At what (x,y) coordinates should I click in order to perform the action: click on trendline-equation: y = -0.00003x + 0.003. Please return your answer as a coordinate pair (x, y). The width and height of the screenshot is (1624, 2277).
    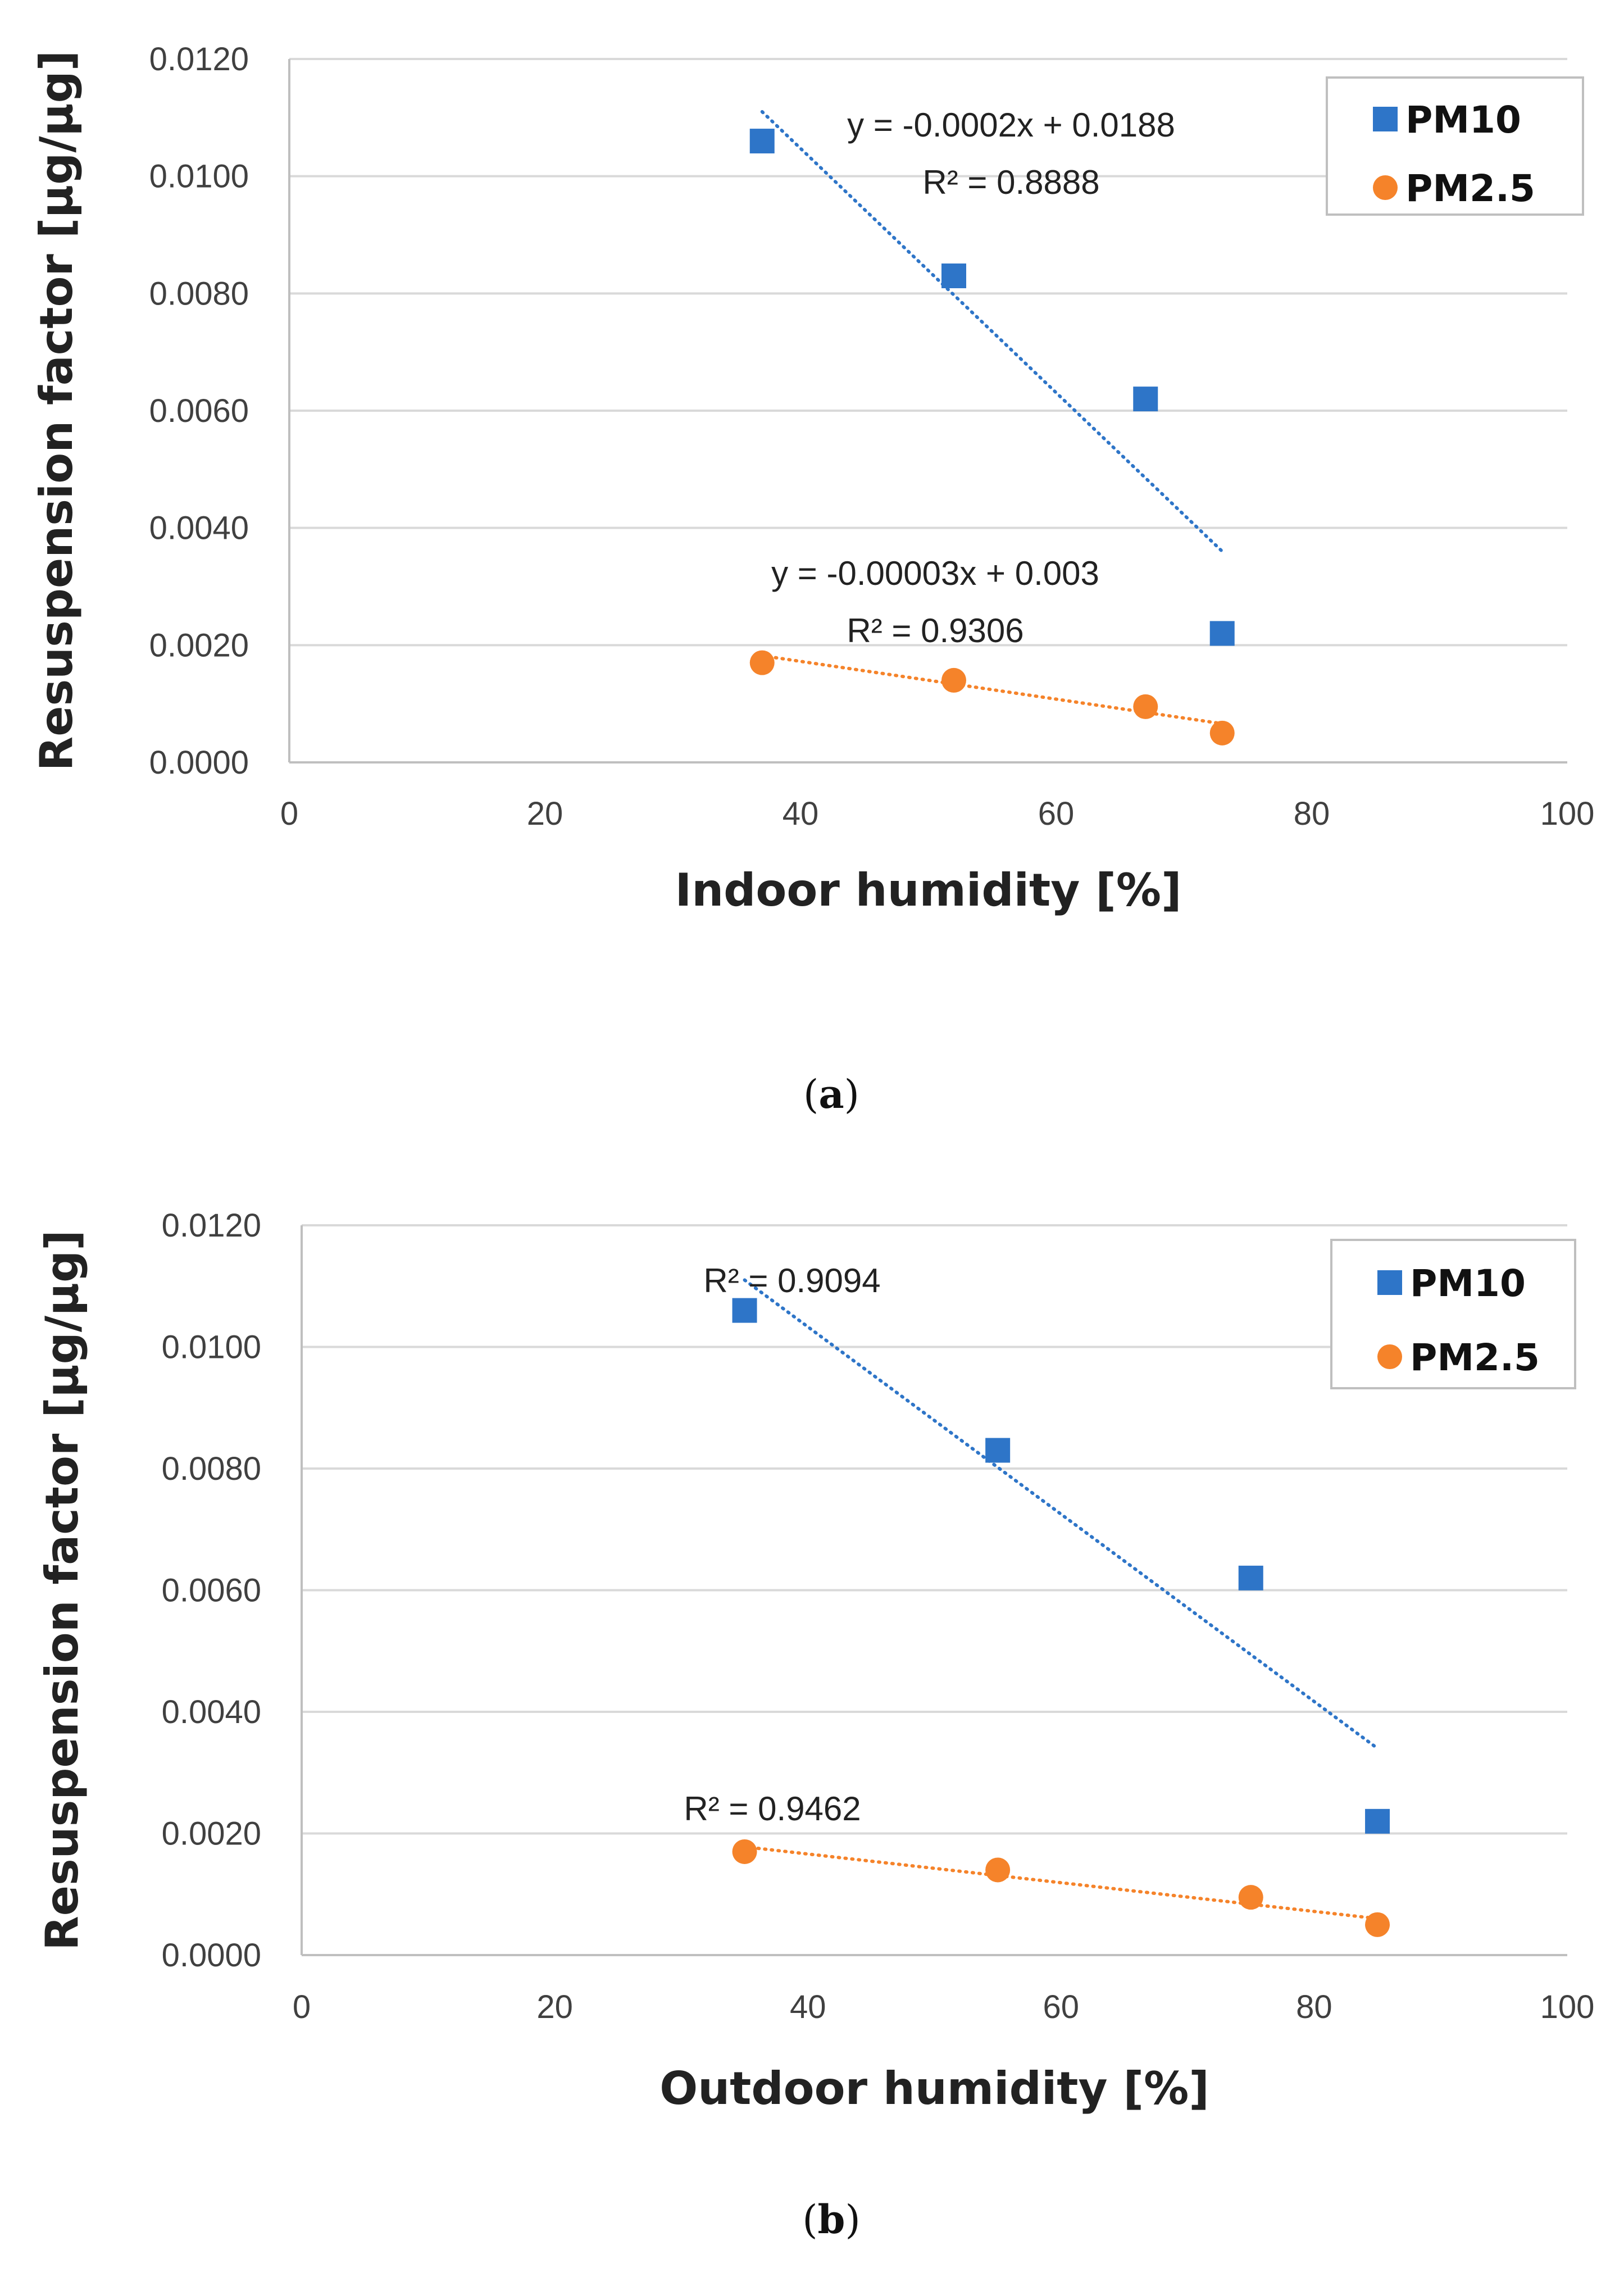
    Looking at the image, I should click on (935, 573).